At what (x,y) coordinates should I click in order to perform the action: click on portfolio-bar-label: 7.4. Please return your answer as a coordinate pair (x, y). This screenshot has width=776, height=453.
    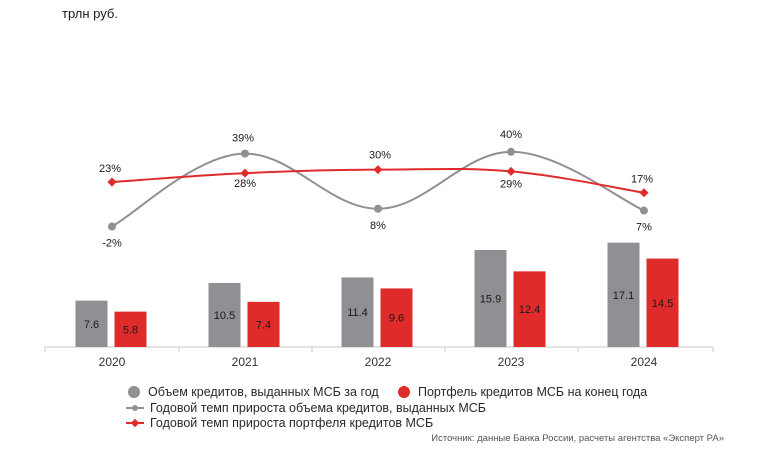
    Looking at the image, I should click on (263, 325).